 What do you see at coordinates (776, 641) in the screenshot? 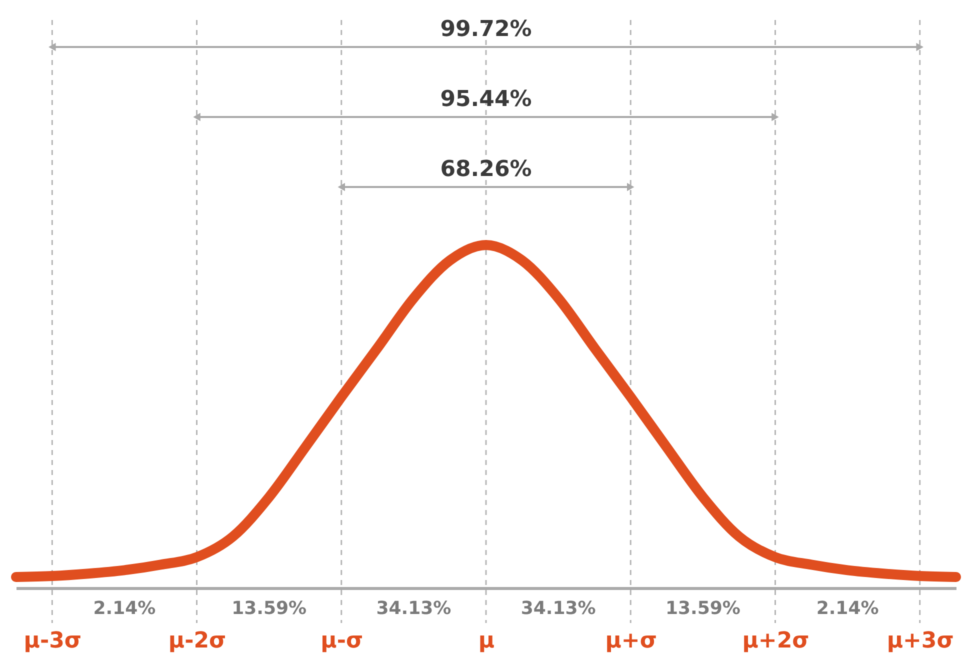
I see `x-tick-label: μ+2σ` at bounding box center [776, 641].